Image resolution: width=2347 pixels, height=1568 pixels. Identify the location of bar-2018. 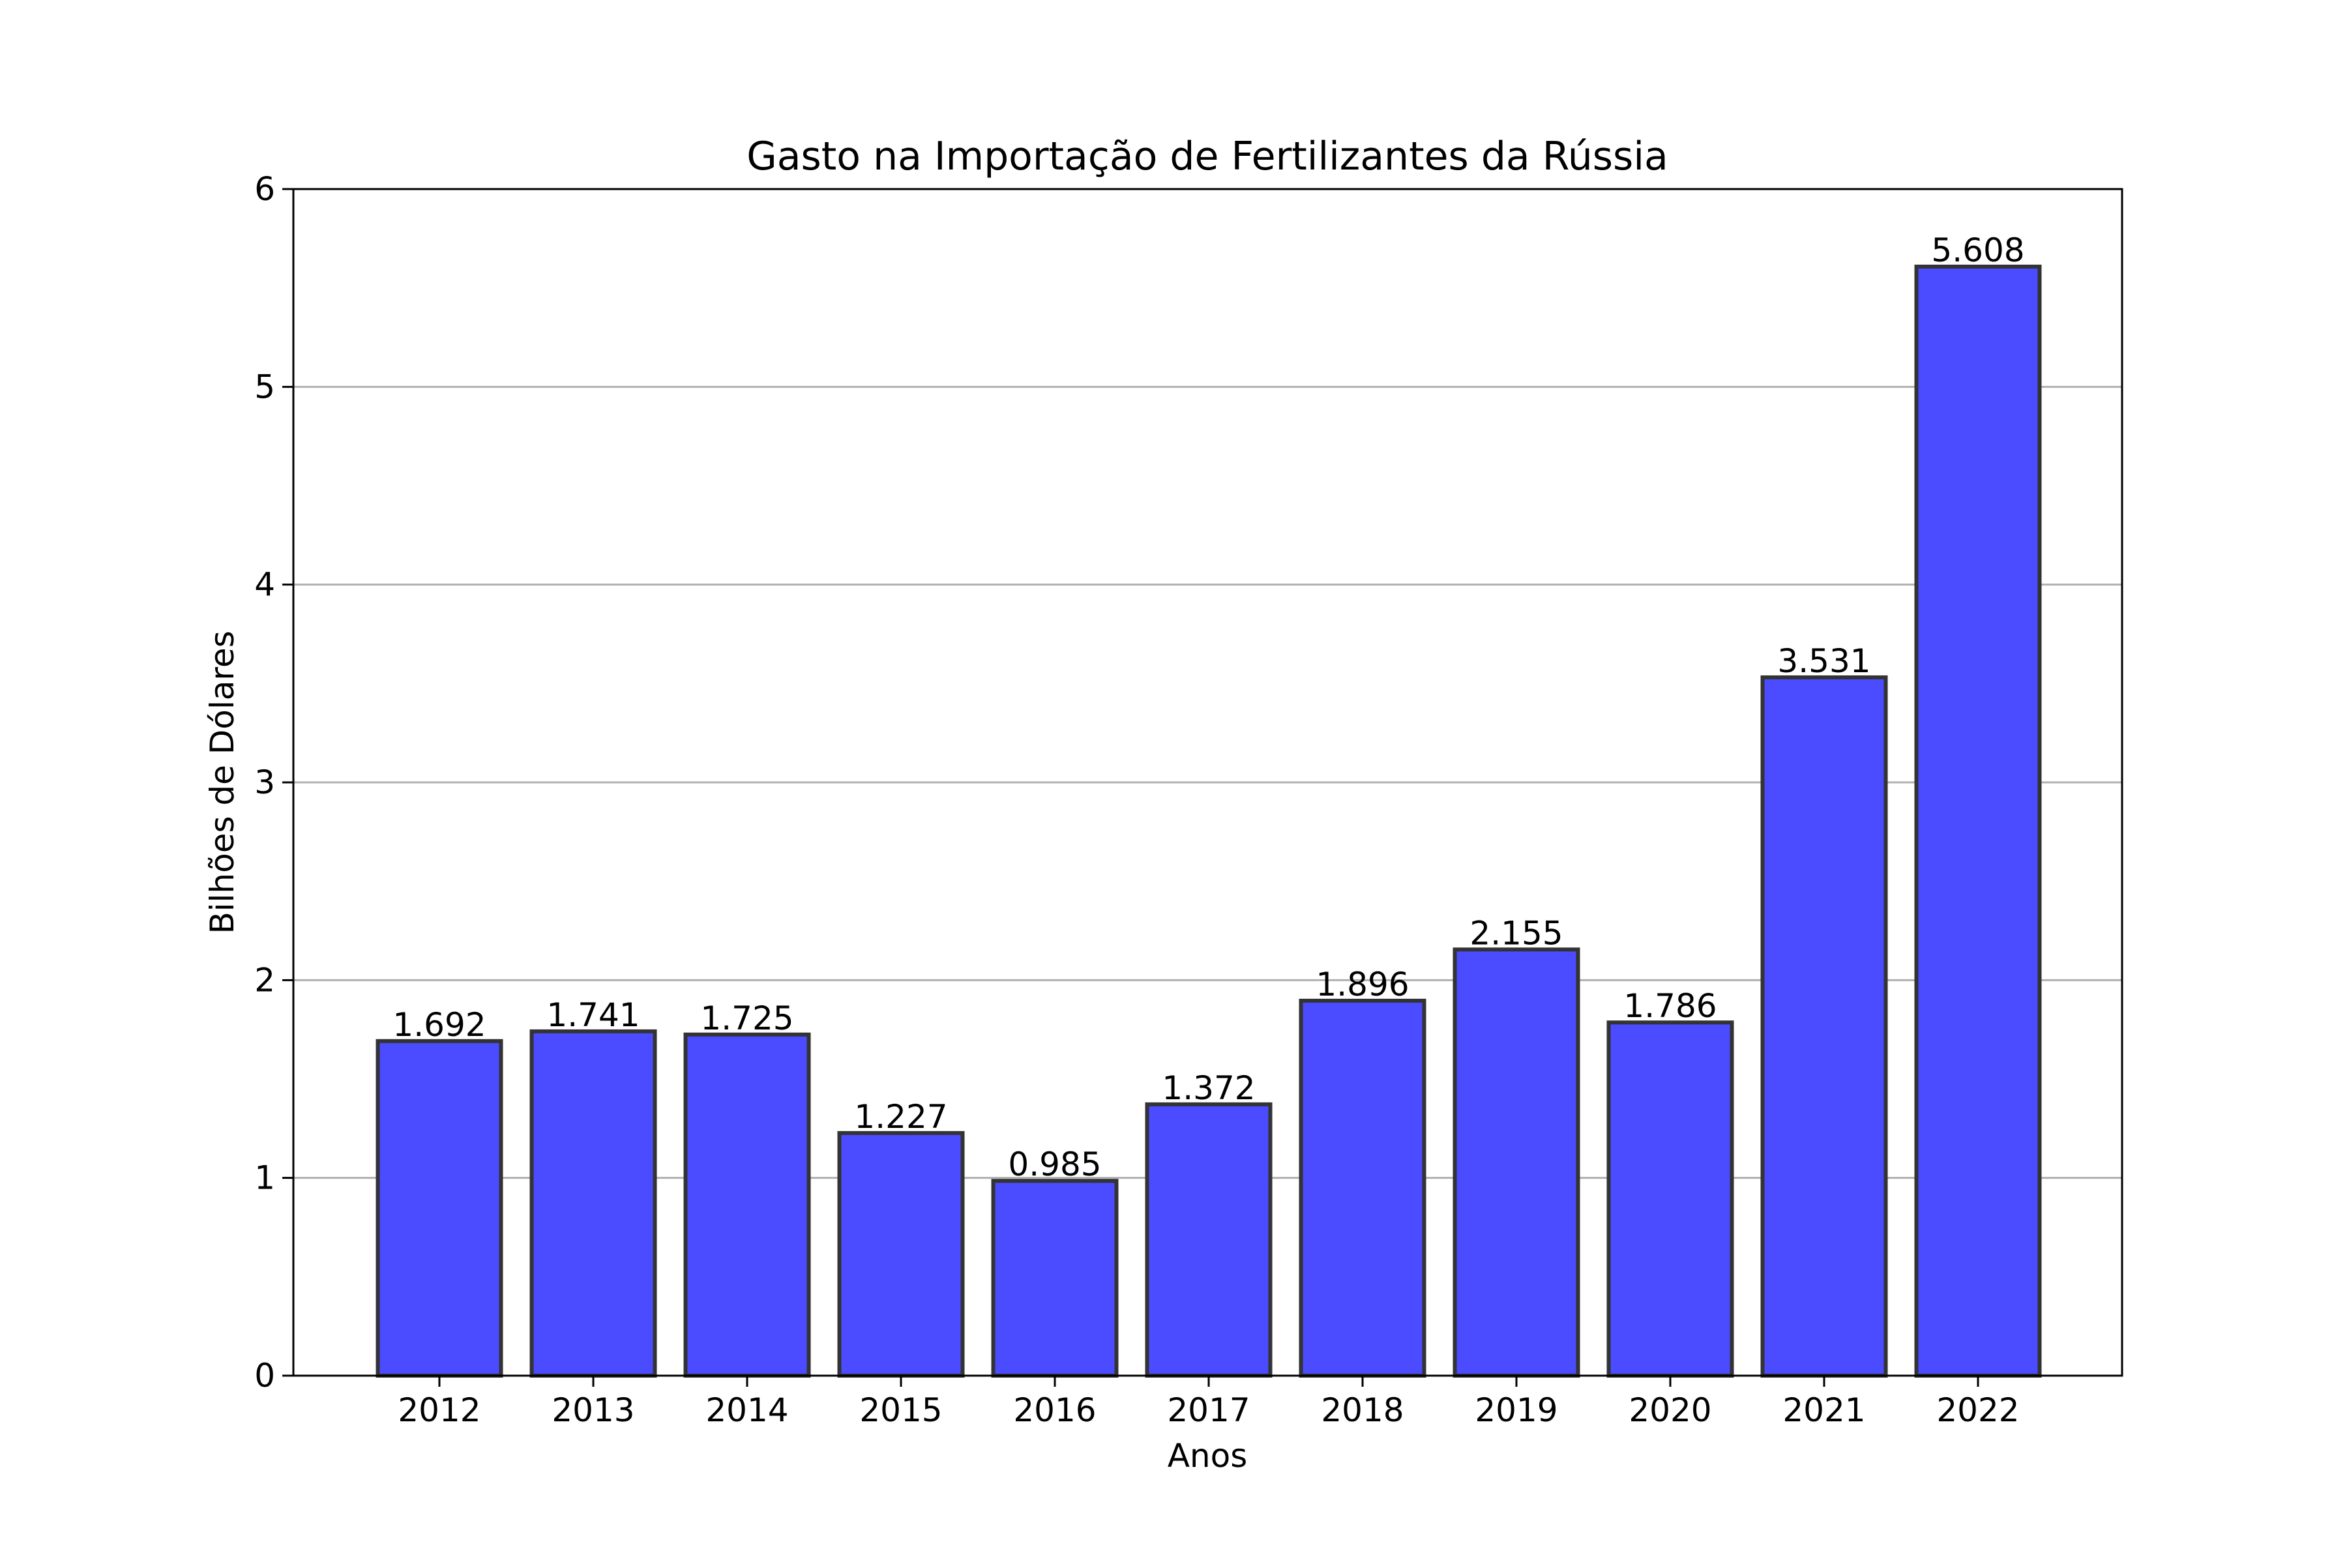
(1362, 1188).